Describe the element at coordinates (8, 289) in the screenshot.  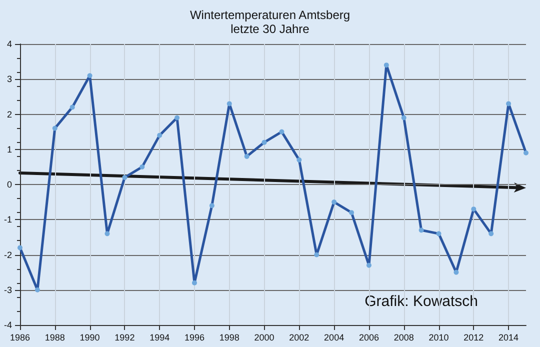
I see `y-tick-label: -3` at that location.